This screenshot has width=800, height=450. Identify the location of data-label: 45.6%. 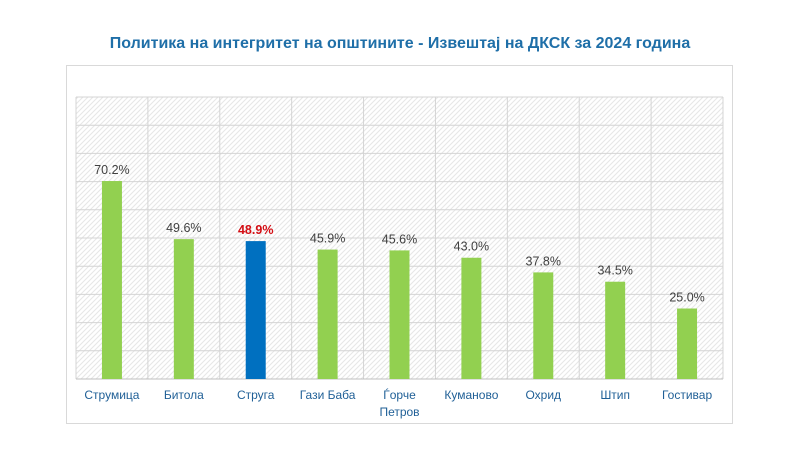
(399, 239).